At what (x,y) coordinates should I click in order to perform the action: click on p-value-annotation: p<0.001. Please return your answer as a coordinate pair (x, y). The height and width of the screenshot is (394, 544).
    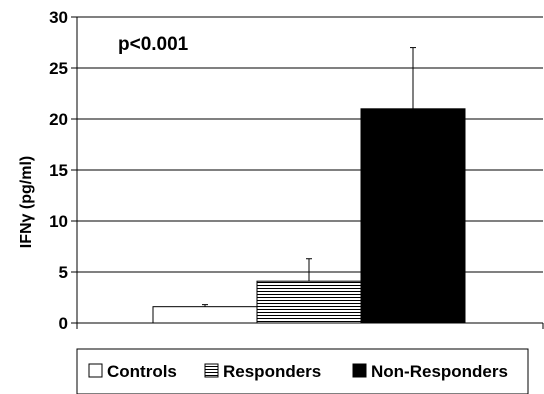
    Looking at the image, I should click on (153, 44).